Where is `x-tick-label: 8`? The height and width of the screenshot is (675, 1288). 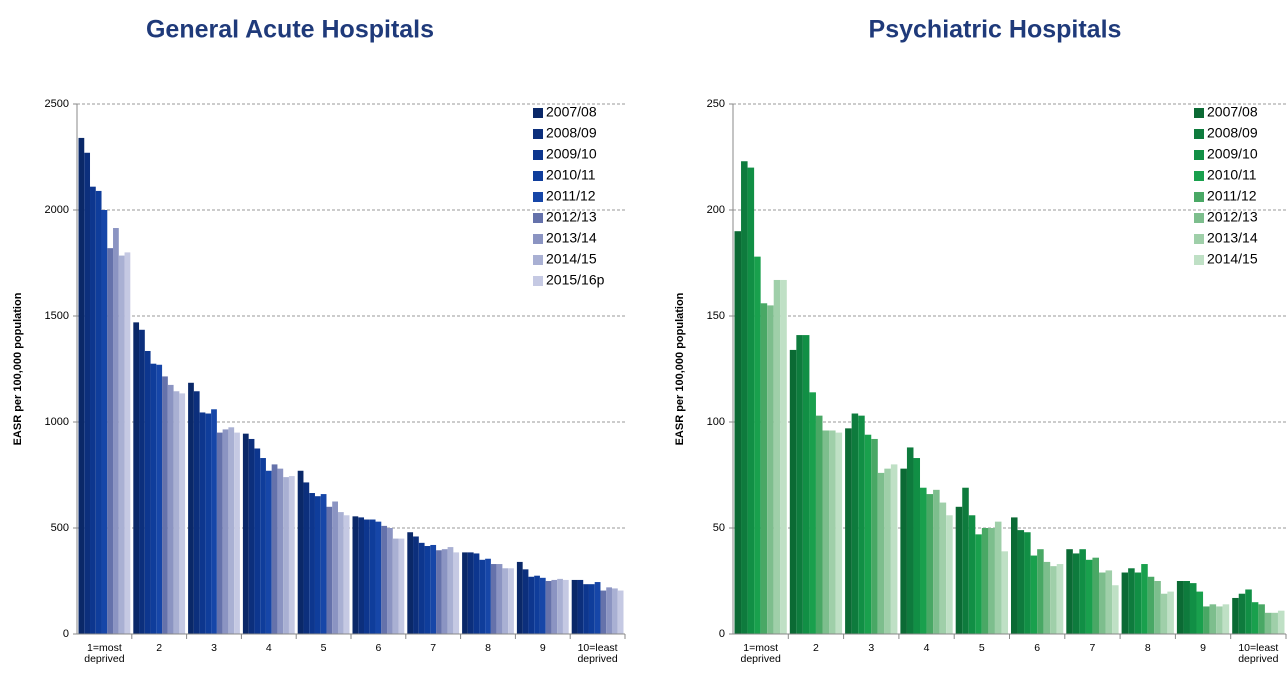 x-tick-label: 8 is located at coordinates (488, 648).